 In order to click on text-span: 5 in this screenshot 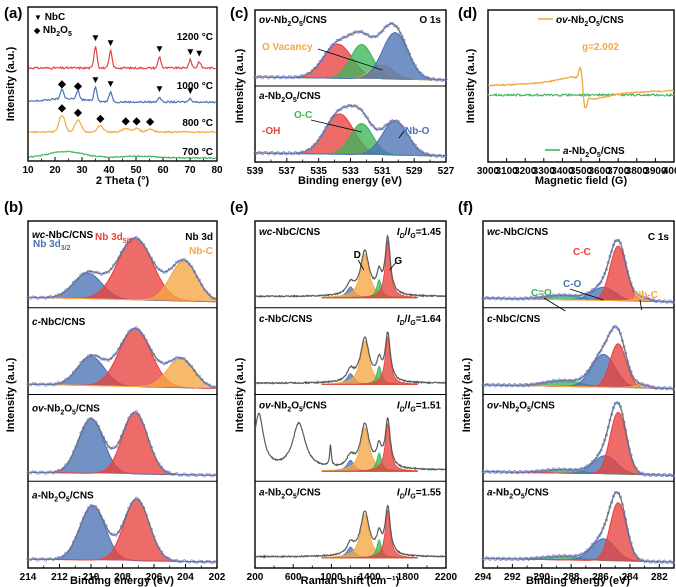, I will do `click(529, 410)`.